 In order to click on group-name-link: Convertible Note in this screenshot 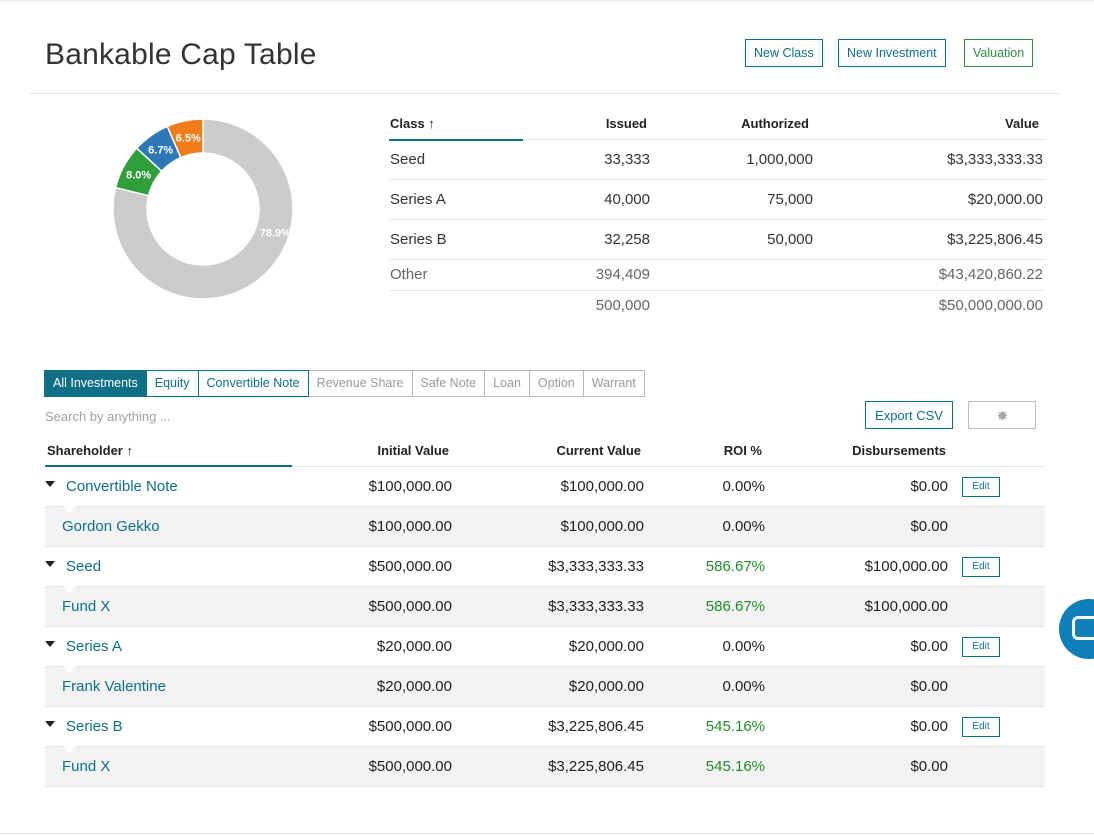, I will do `click(122, 486)`.